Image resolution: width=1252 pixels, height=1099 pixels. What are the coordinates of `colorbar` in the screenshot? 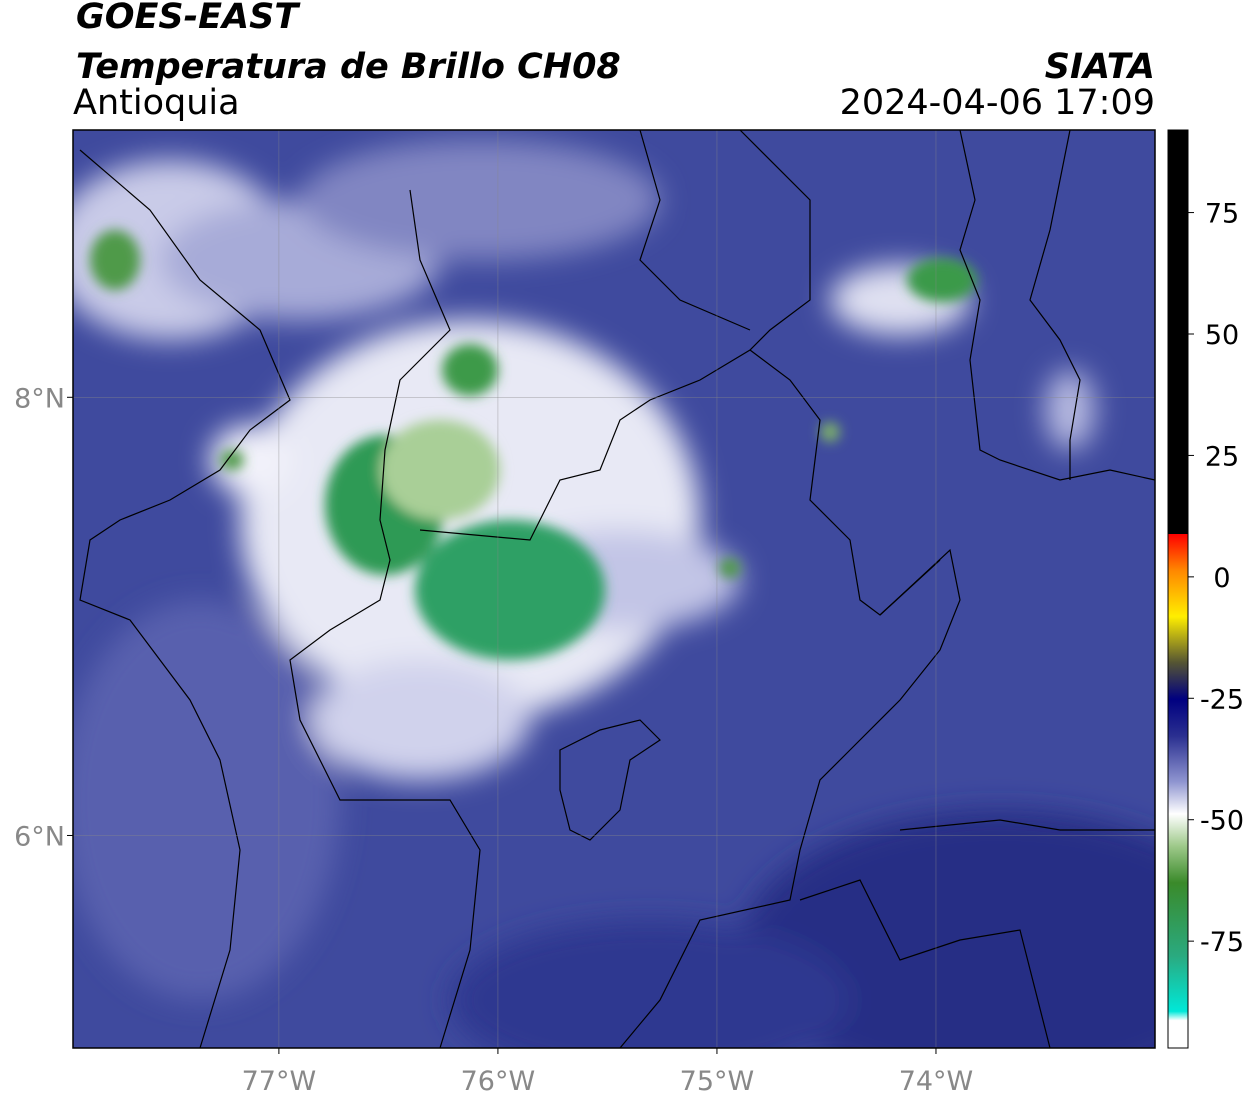 It's located at (1178, 589).